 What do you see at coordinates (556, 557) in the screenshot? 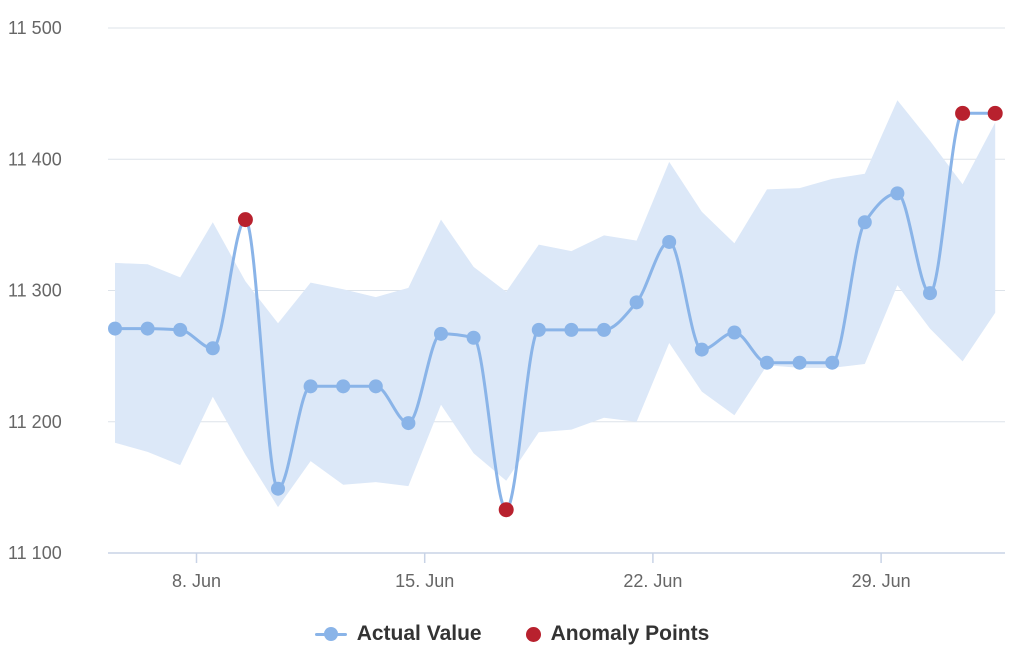
I see `x-axis` at bounding box center [556, 557].